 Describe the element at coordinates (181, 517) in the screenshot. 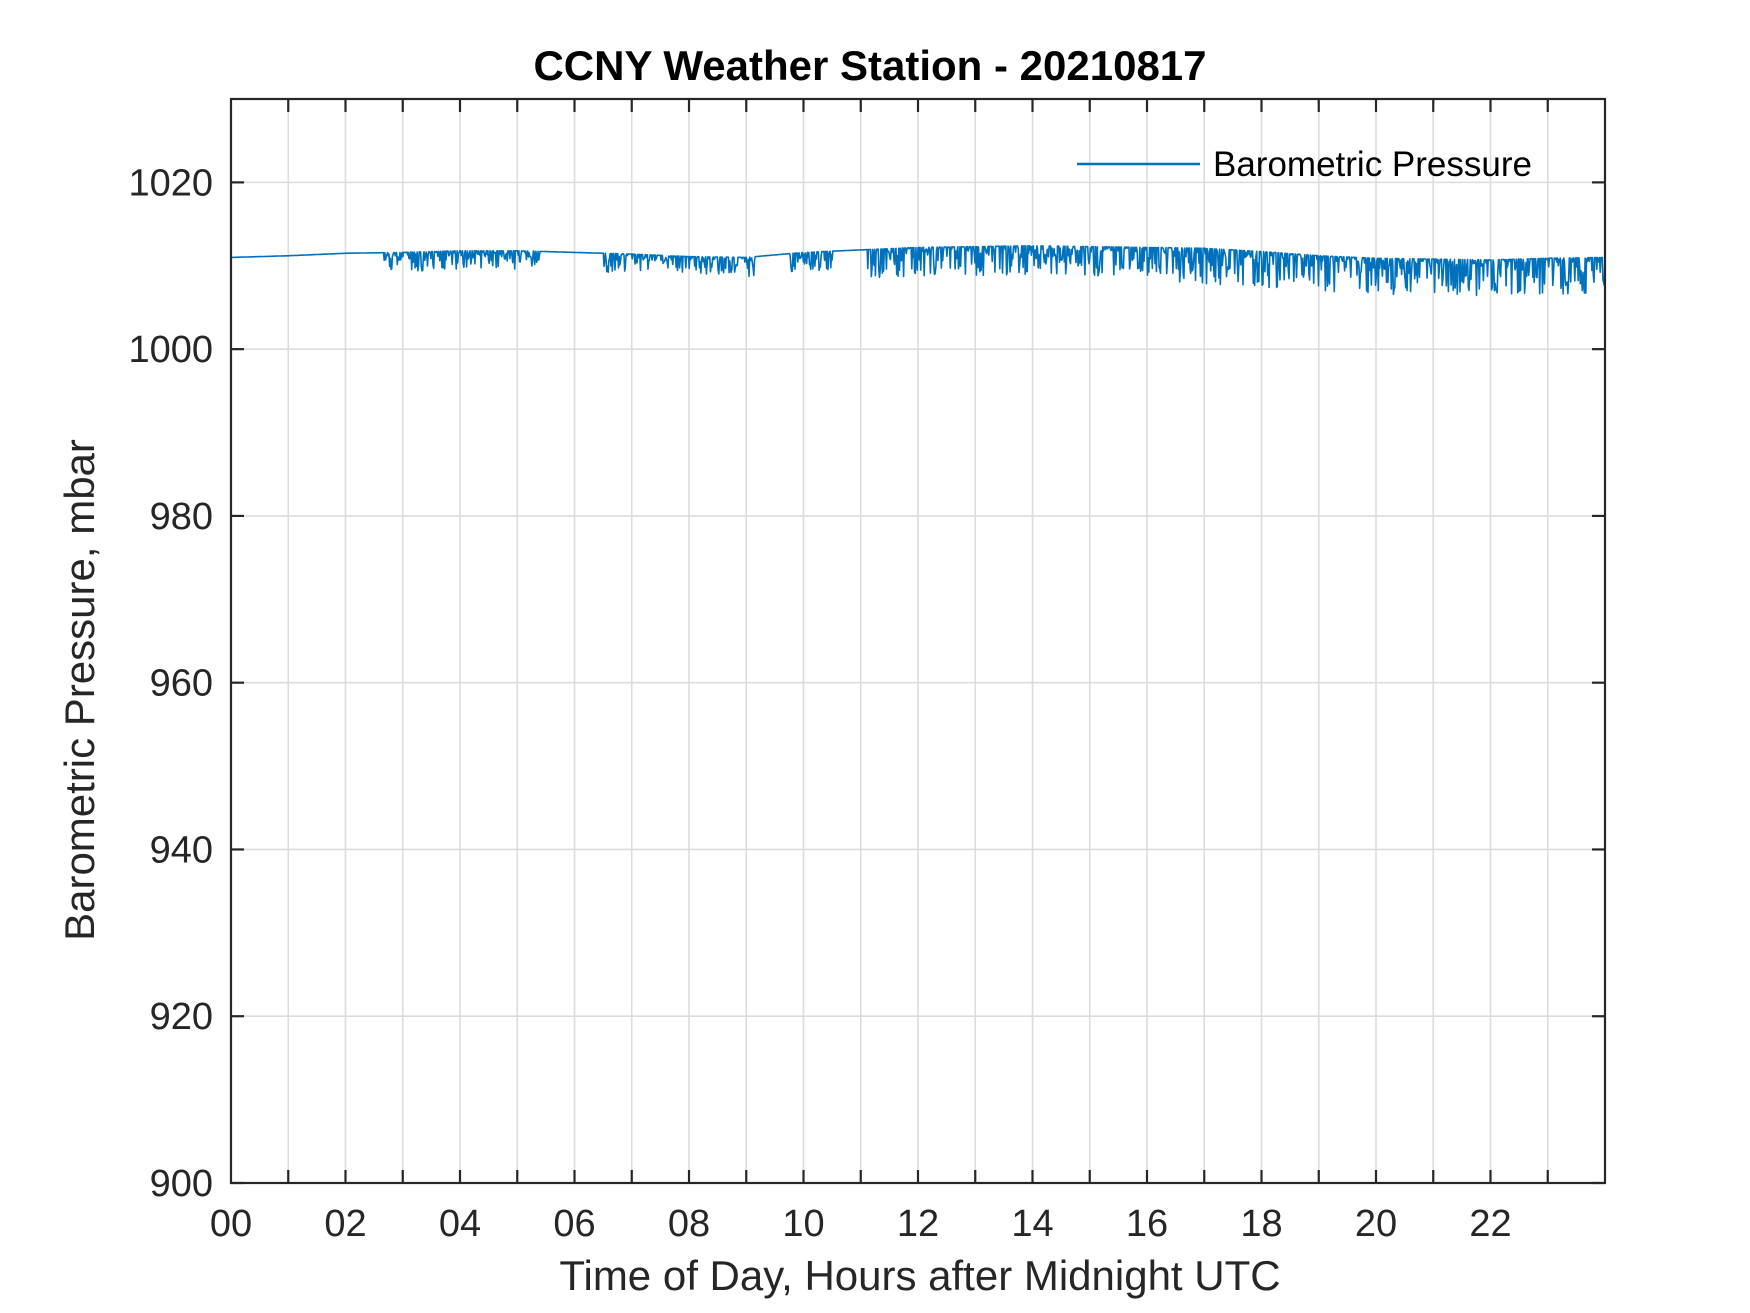

I see `y-tick-label: 980` at that location.